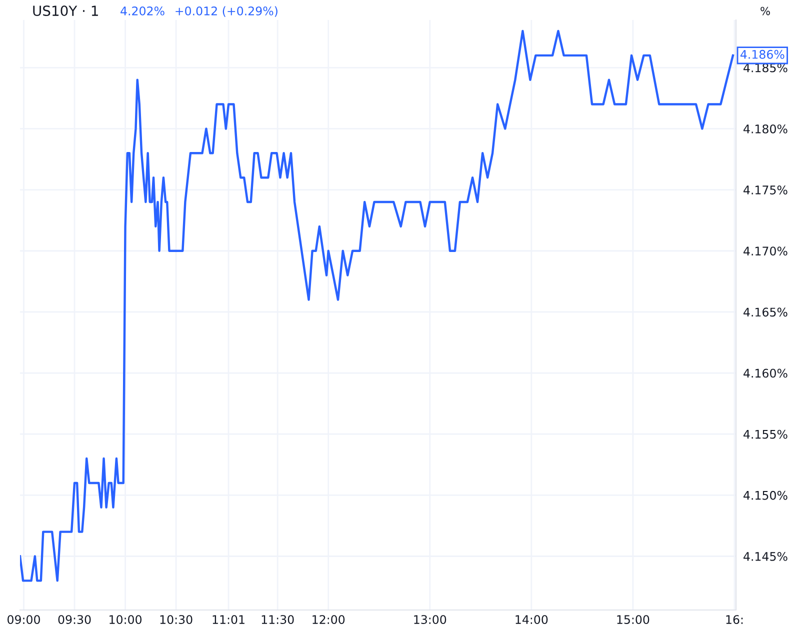 The image size is (800, 636). What do you see at coordinates (762, 54) in the screenshot?
I see `annotation: 4.186%` at bounding box center [762, 54].